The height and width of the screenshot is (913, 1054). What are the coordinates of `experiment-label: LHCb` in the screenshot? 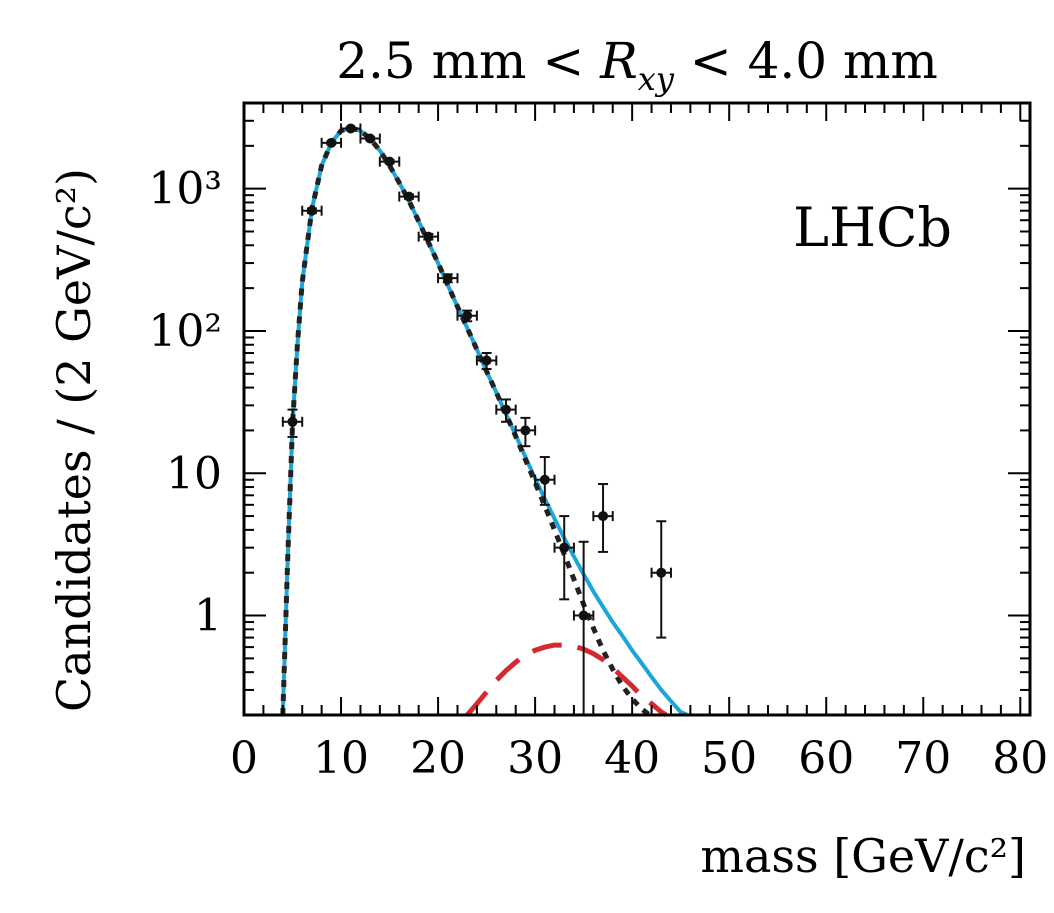 It's located at (872, 227).